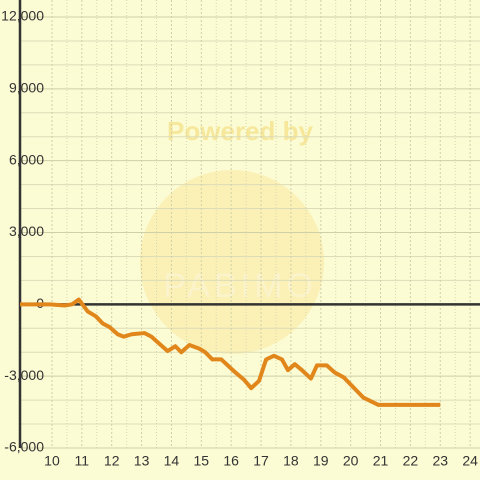  What do you see at coordinates (26, 159) in the screenshot?
I see `y-tick-label: 6,000` at bounding box center [26, 159].